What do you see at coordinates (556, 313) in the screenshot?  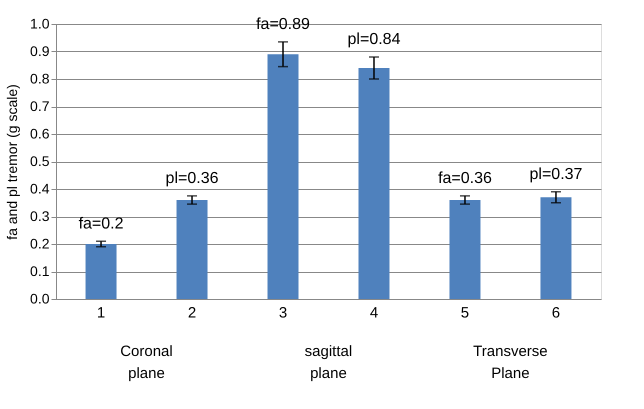 I see `x-tick-label: 6` at bounding box center [556, 313].